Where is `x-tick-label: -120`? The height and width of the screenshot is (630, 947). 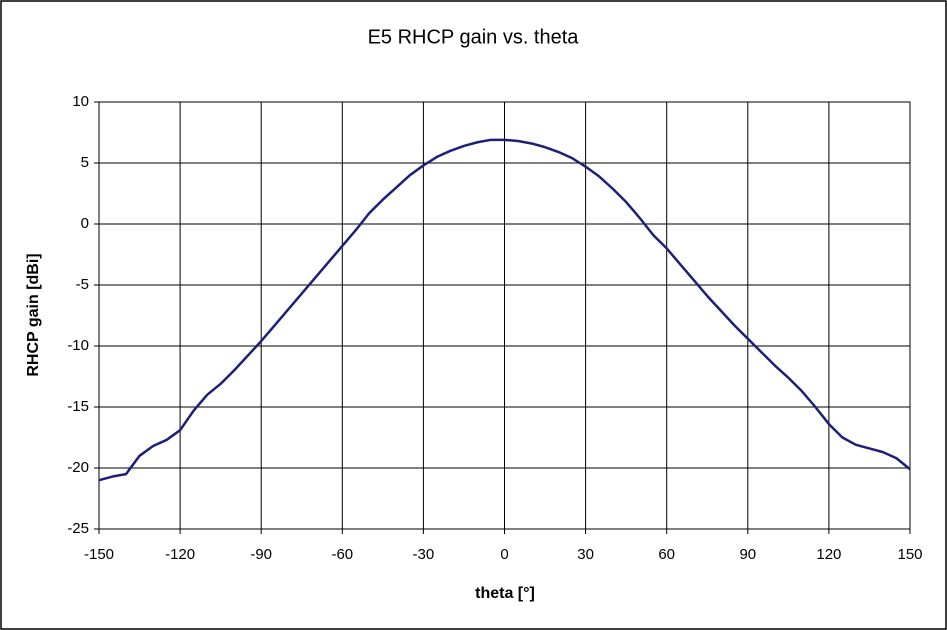 x-tick-label: -120 is located at coordinates (180, 554).